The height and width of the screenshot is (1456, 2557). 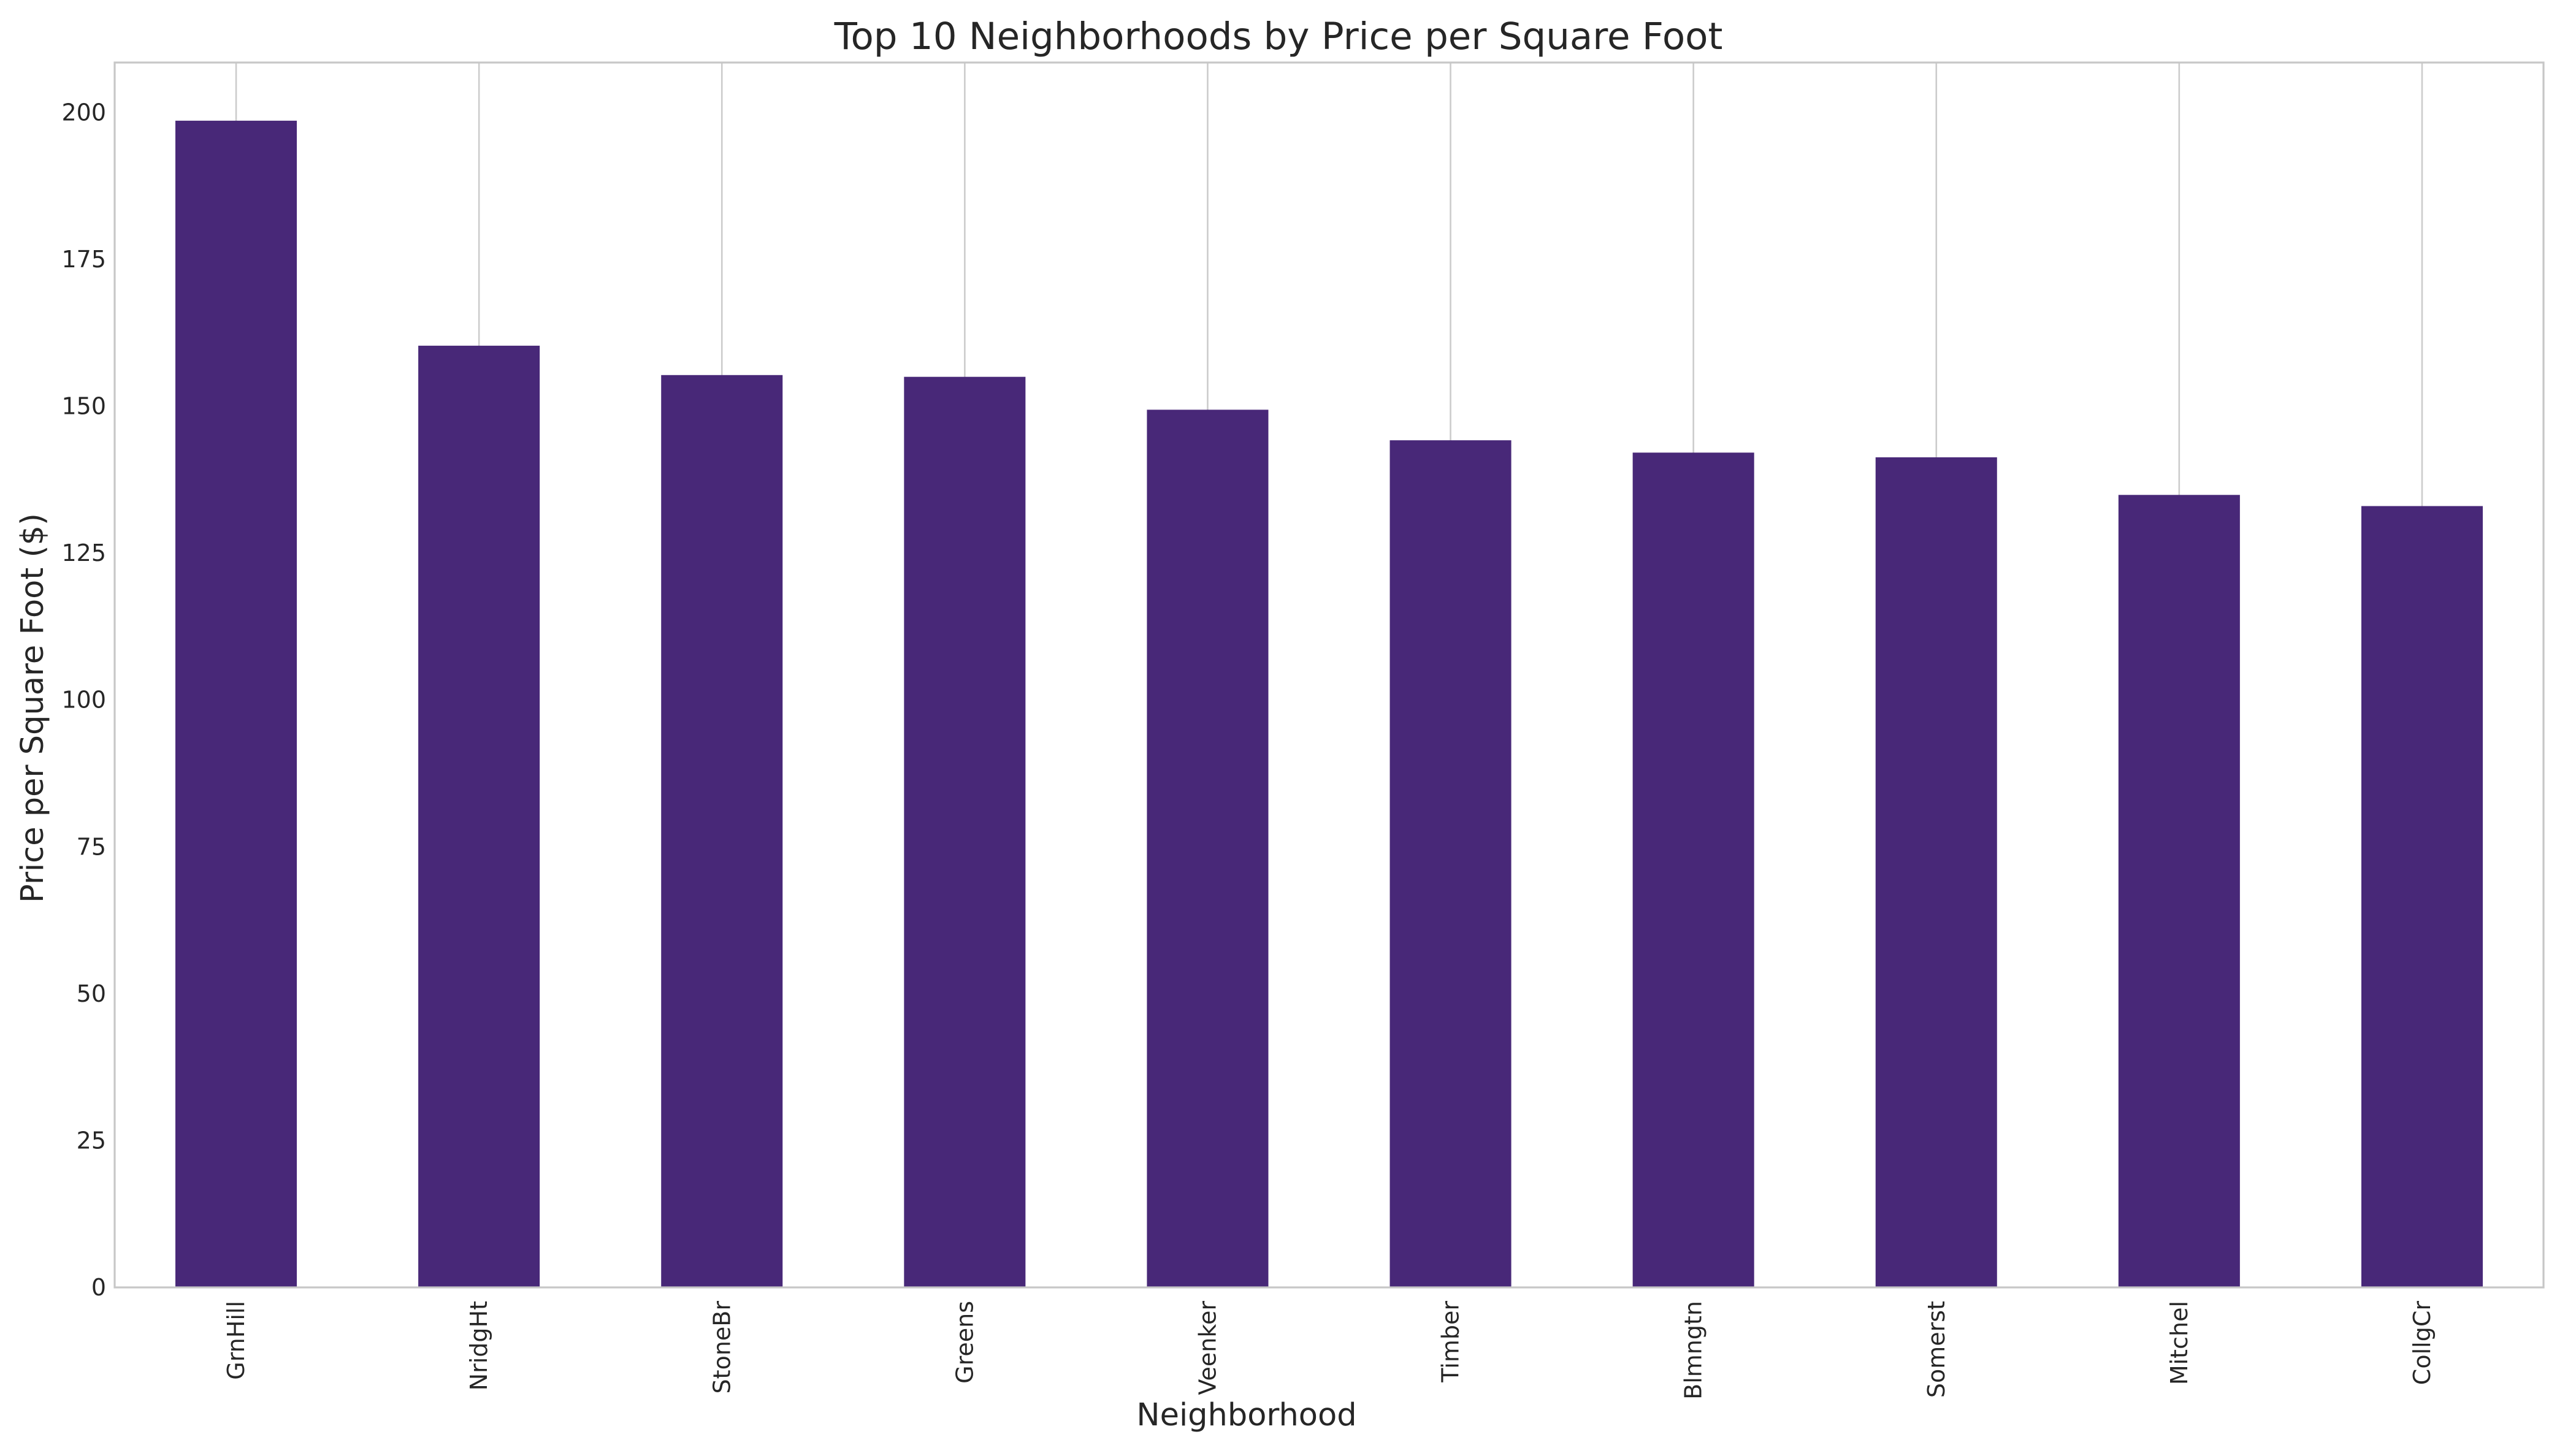 I want to click on x-tick-label: Veenker, so click(x=1207, y=1348).